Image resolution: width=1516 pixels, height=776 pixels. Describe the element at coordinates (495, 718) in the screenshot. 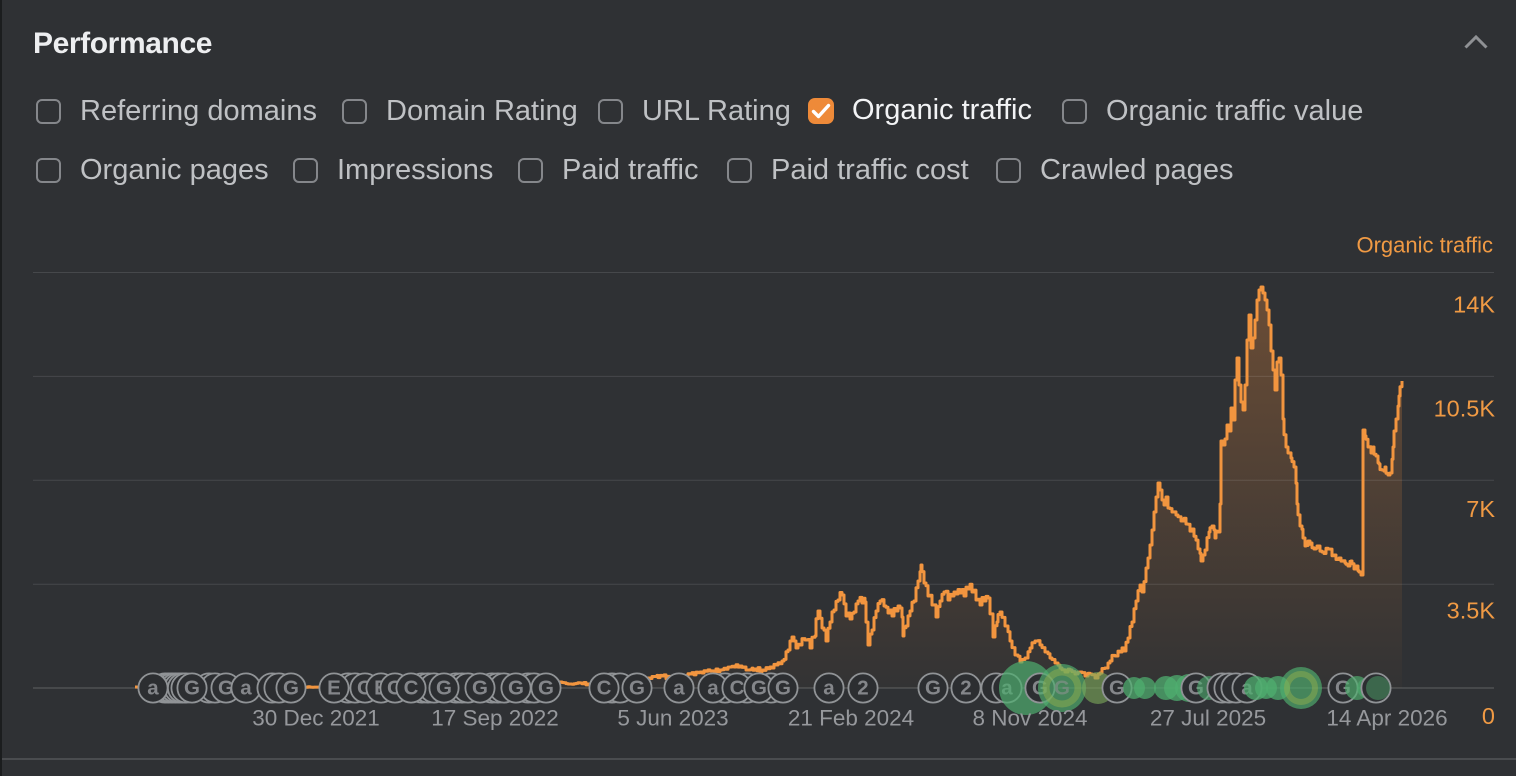

I see `svg-text: 17 Sep 2022` at that location.